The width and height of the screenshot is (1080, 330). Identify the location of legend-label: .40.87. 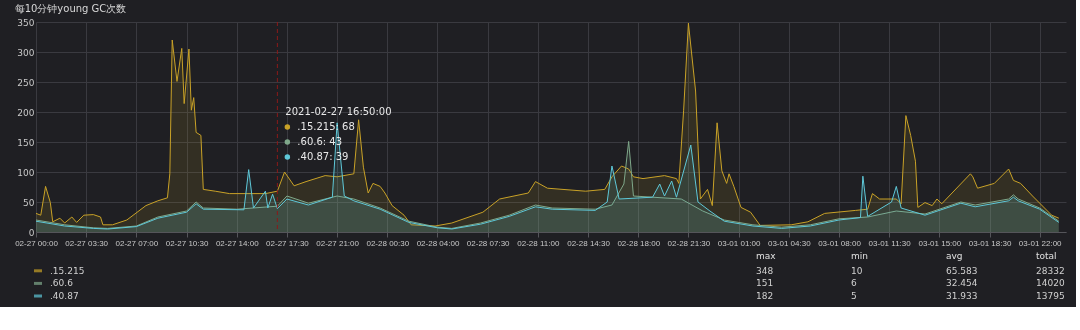
(64, 296).